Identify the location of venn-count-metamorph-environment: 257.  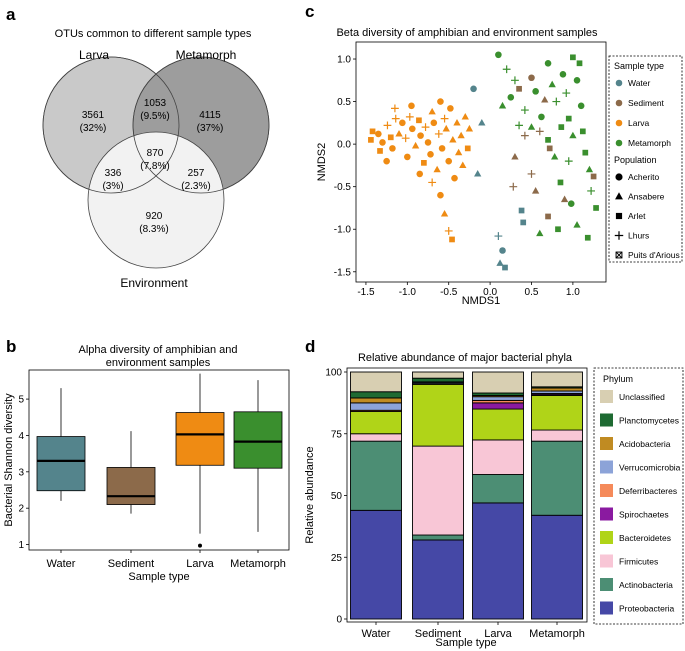
(196, 173).